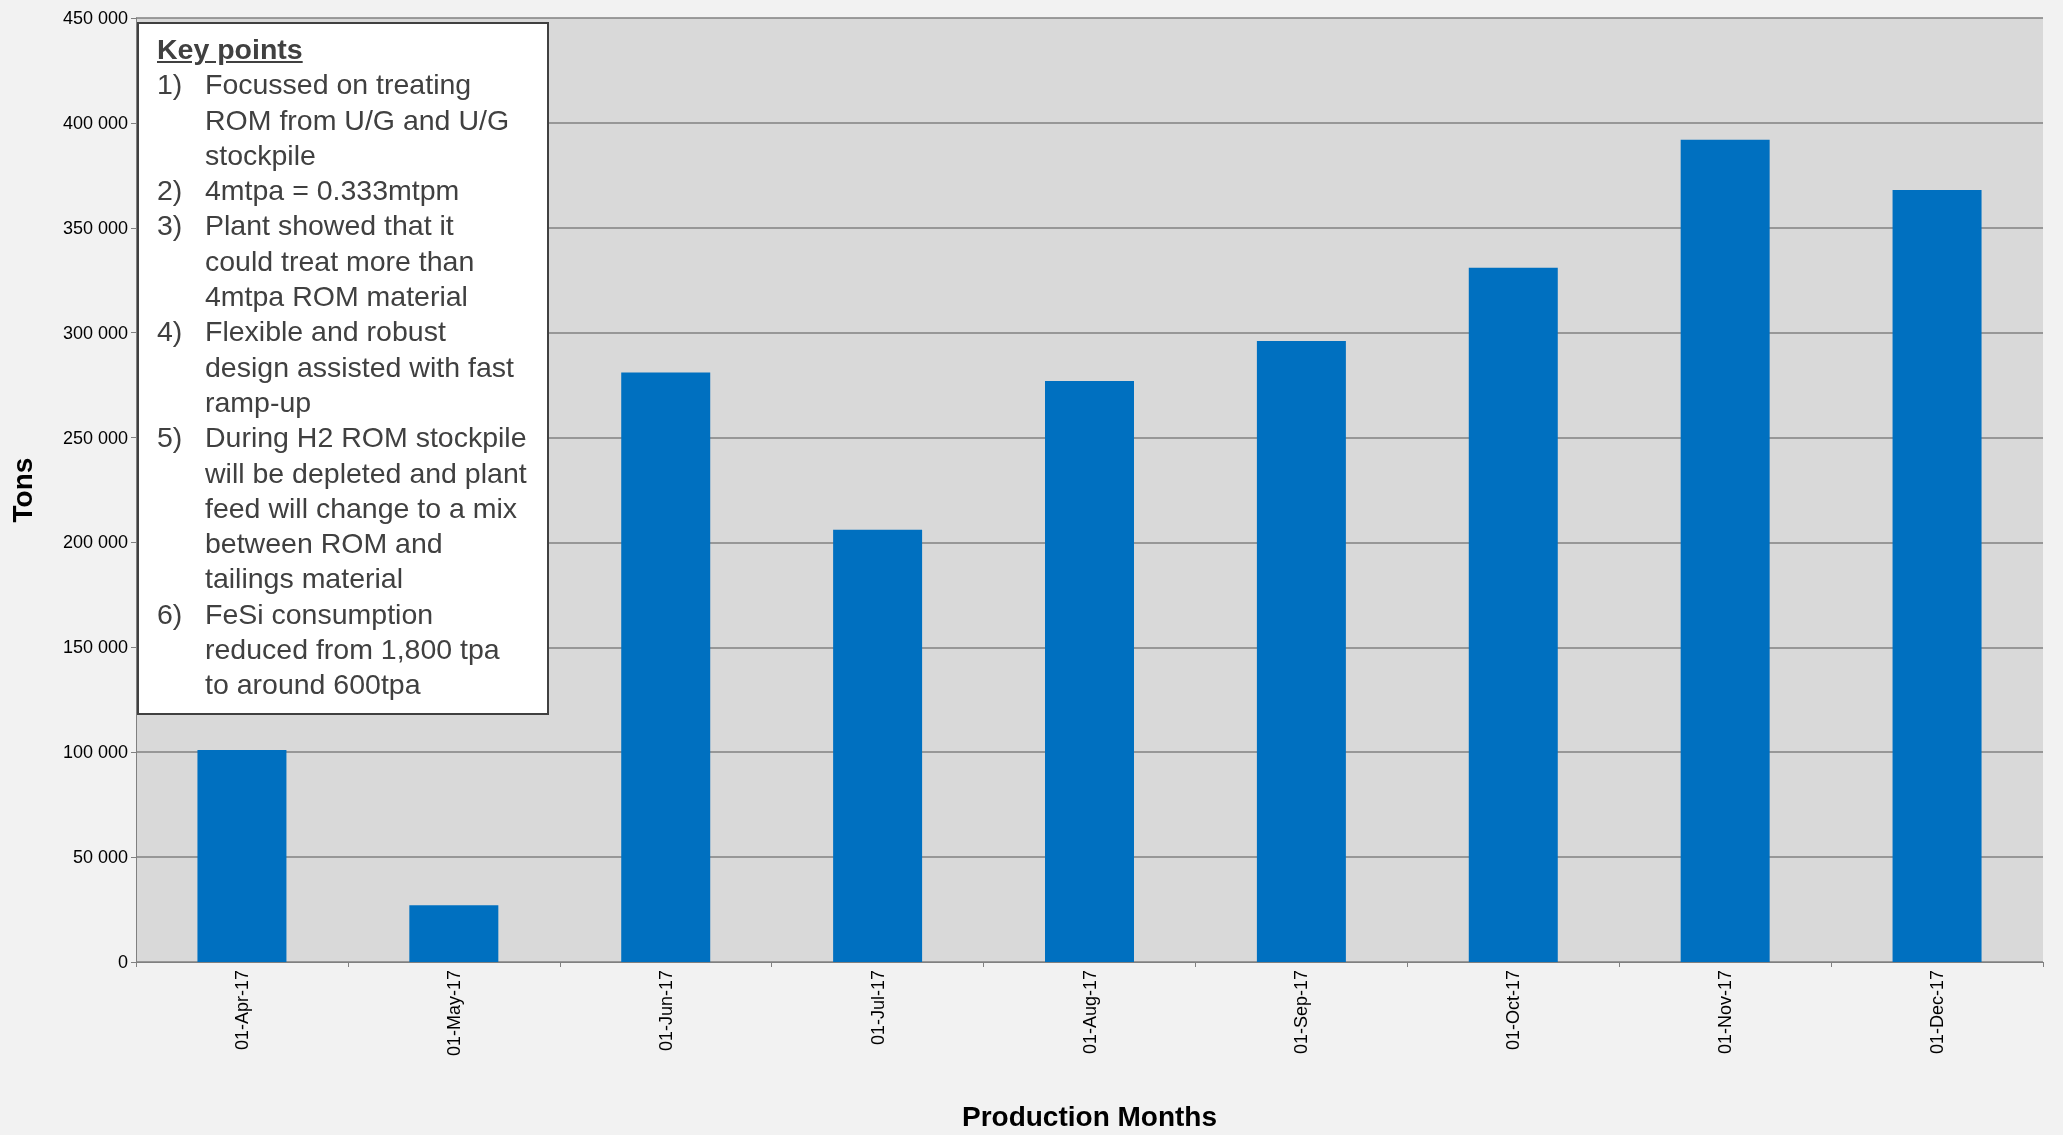 The width and height of the screenshot is (2063, 1135). What do you see at coordinates (336, 367) in the screenshot?
I see `annotation: 4) Flexible and robust design assisted with fast ramp-up` at bounding box center [336, 367].